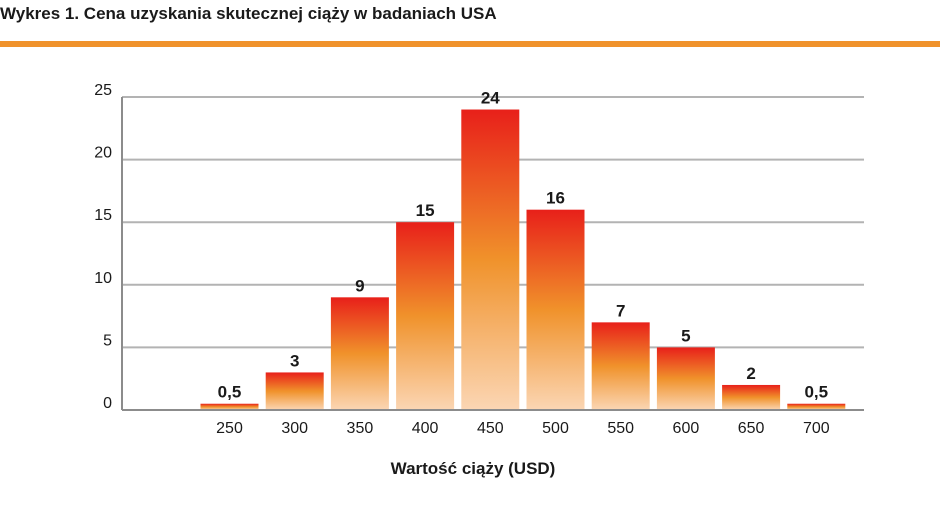  What do you see at coordinates (229, 428) in the screenshot?
I see `x-tick-label: 250` at bounding box center [229, 428].